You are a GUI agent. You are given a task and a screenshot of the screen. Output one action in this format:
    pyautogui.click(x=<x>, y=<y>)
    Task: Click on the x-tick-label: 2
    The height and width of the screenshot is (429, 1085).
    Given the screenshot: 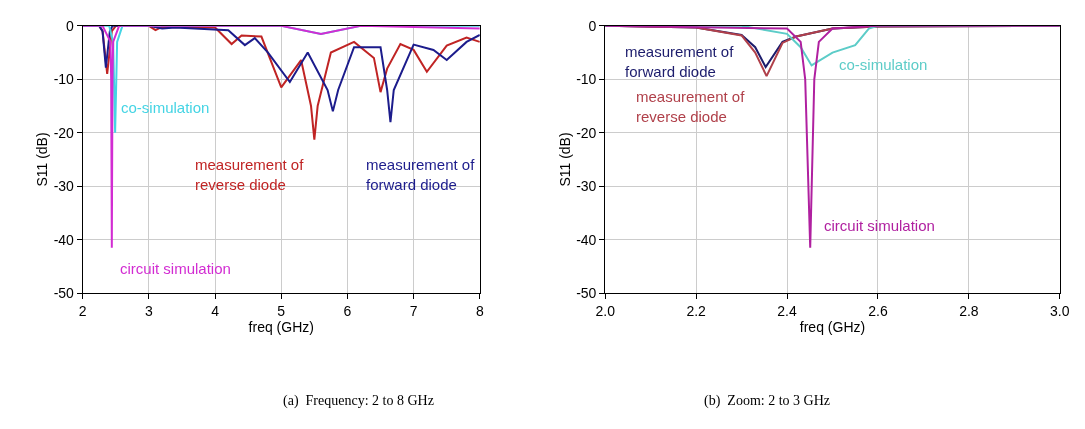 What is the action you would take?
    pyautogui.click(x=82, y=310)
    